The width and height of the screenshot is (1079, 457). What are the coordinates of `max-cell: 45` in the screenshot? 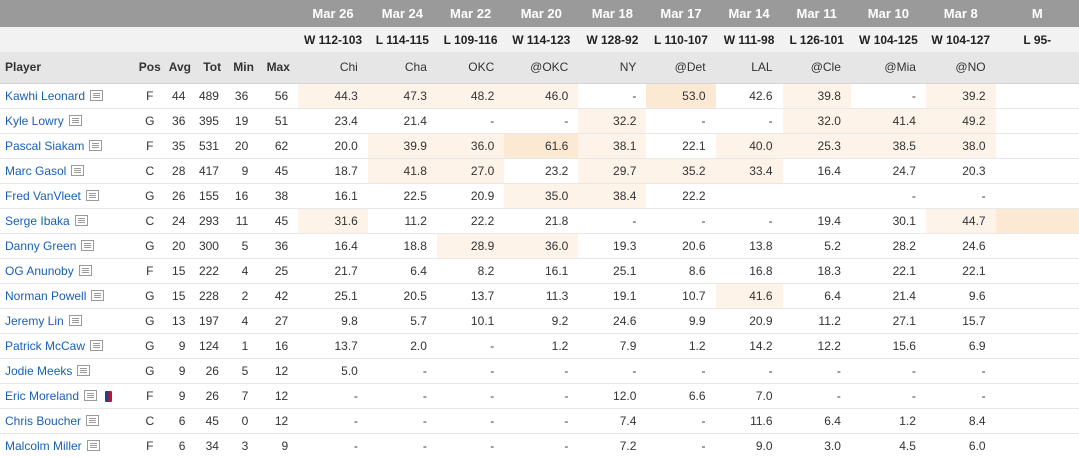 It's located at (281, 220).